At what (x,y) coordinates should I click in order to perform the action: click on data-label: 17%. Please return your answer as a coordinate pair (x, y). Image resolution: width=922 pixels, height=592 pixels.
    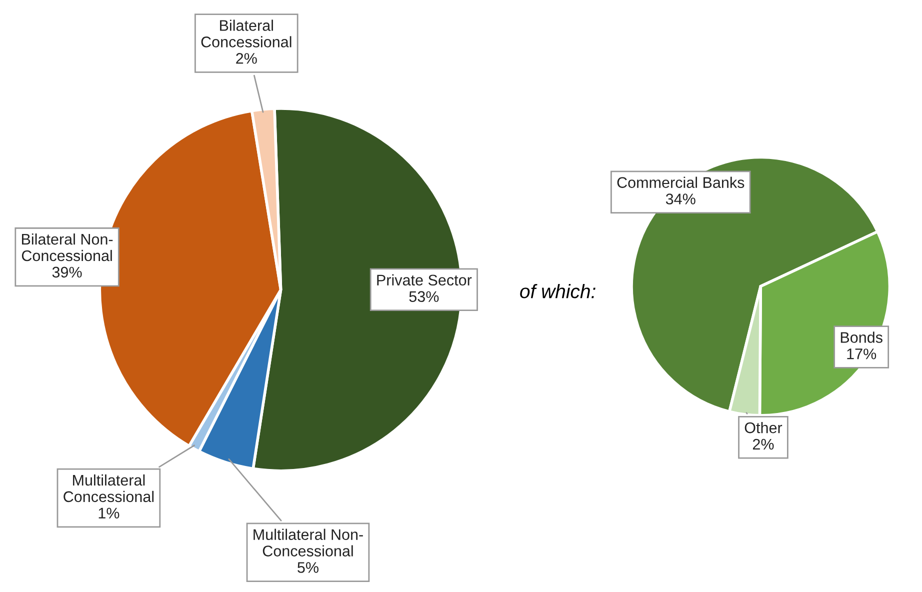
    Looking at the image, I should click on (861, 354).